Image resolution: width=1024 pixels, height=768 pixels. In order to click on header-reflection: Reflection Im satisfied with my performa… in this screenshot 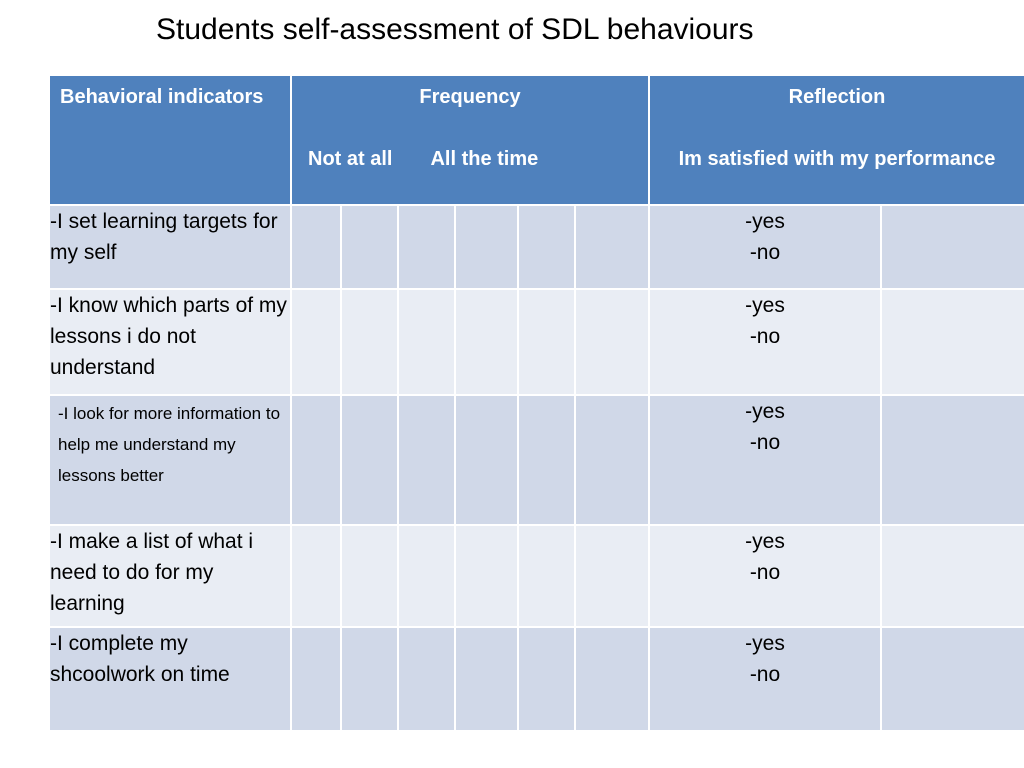, I will do `click(835, 140)`.